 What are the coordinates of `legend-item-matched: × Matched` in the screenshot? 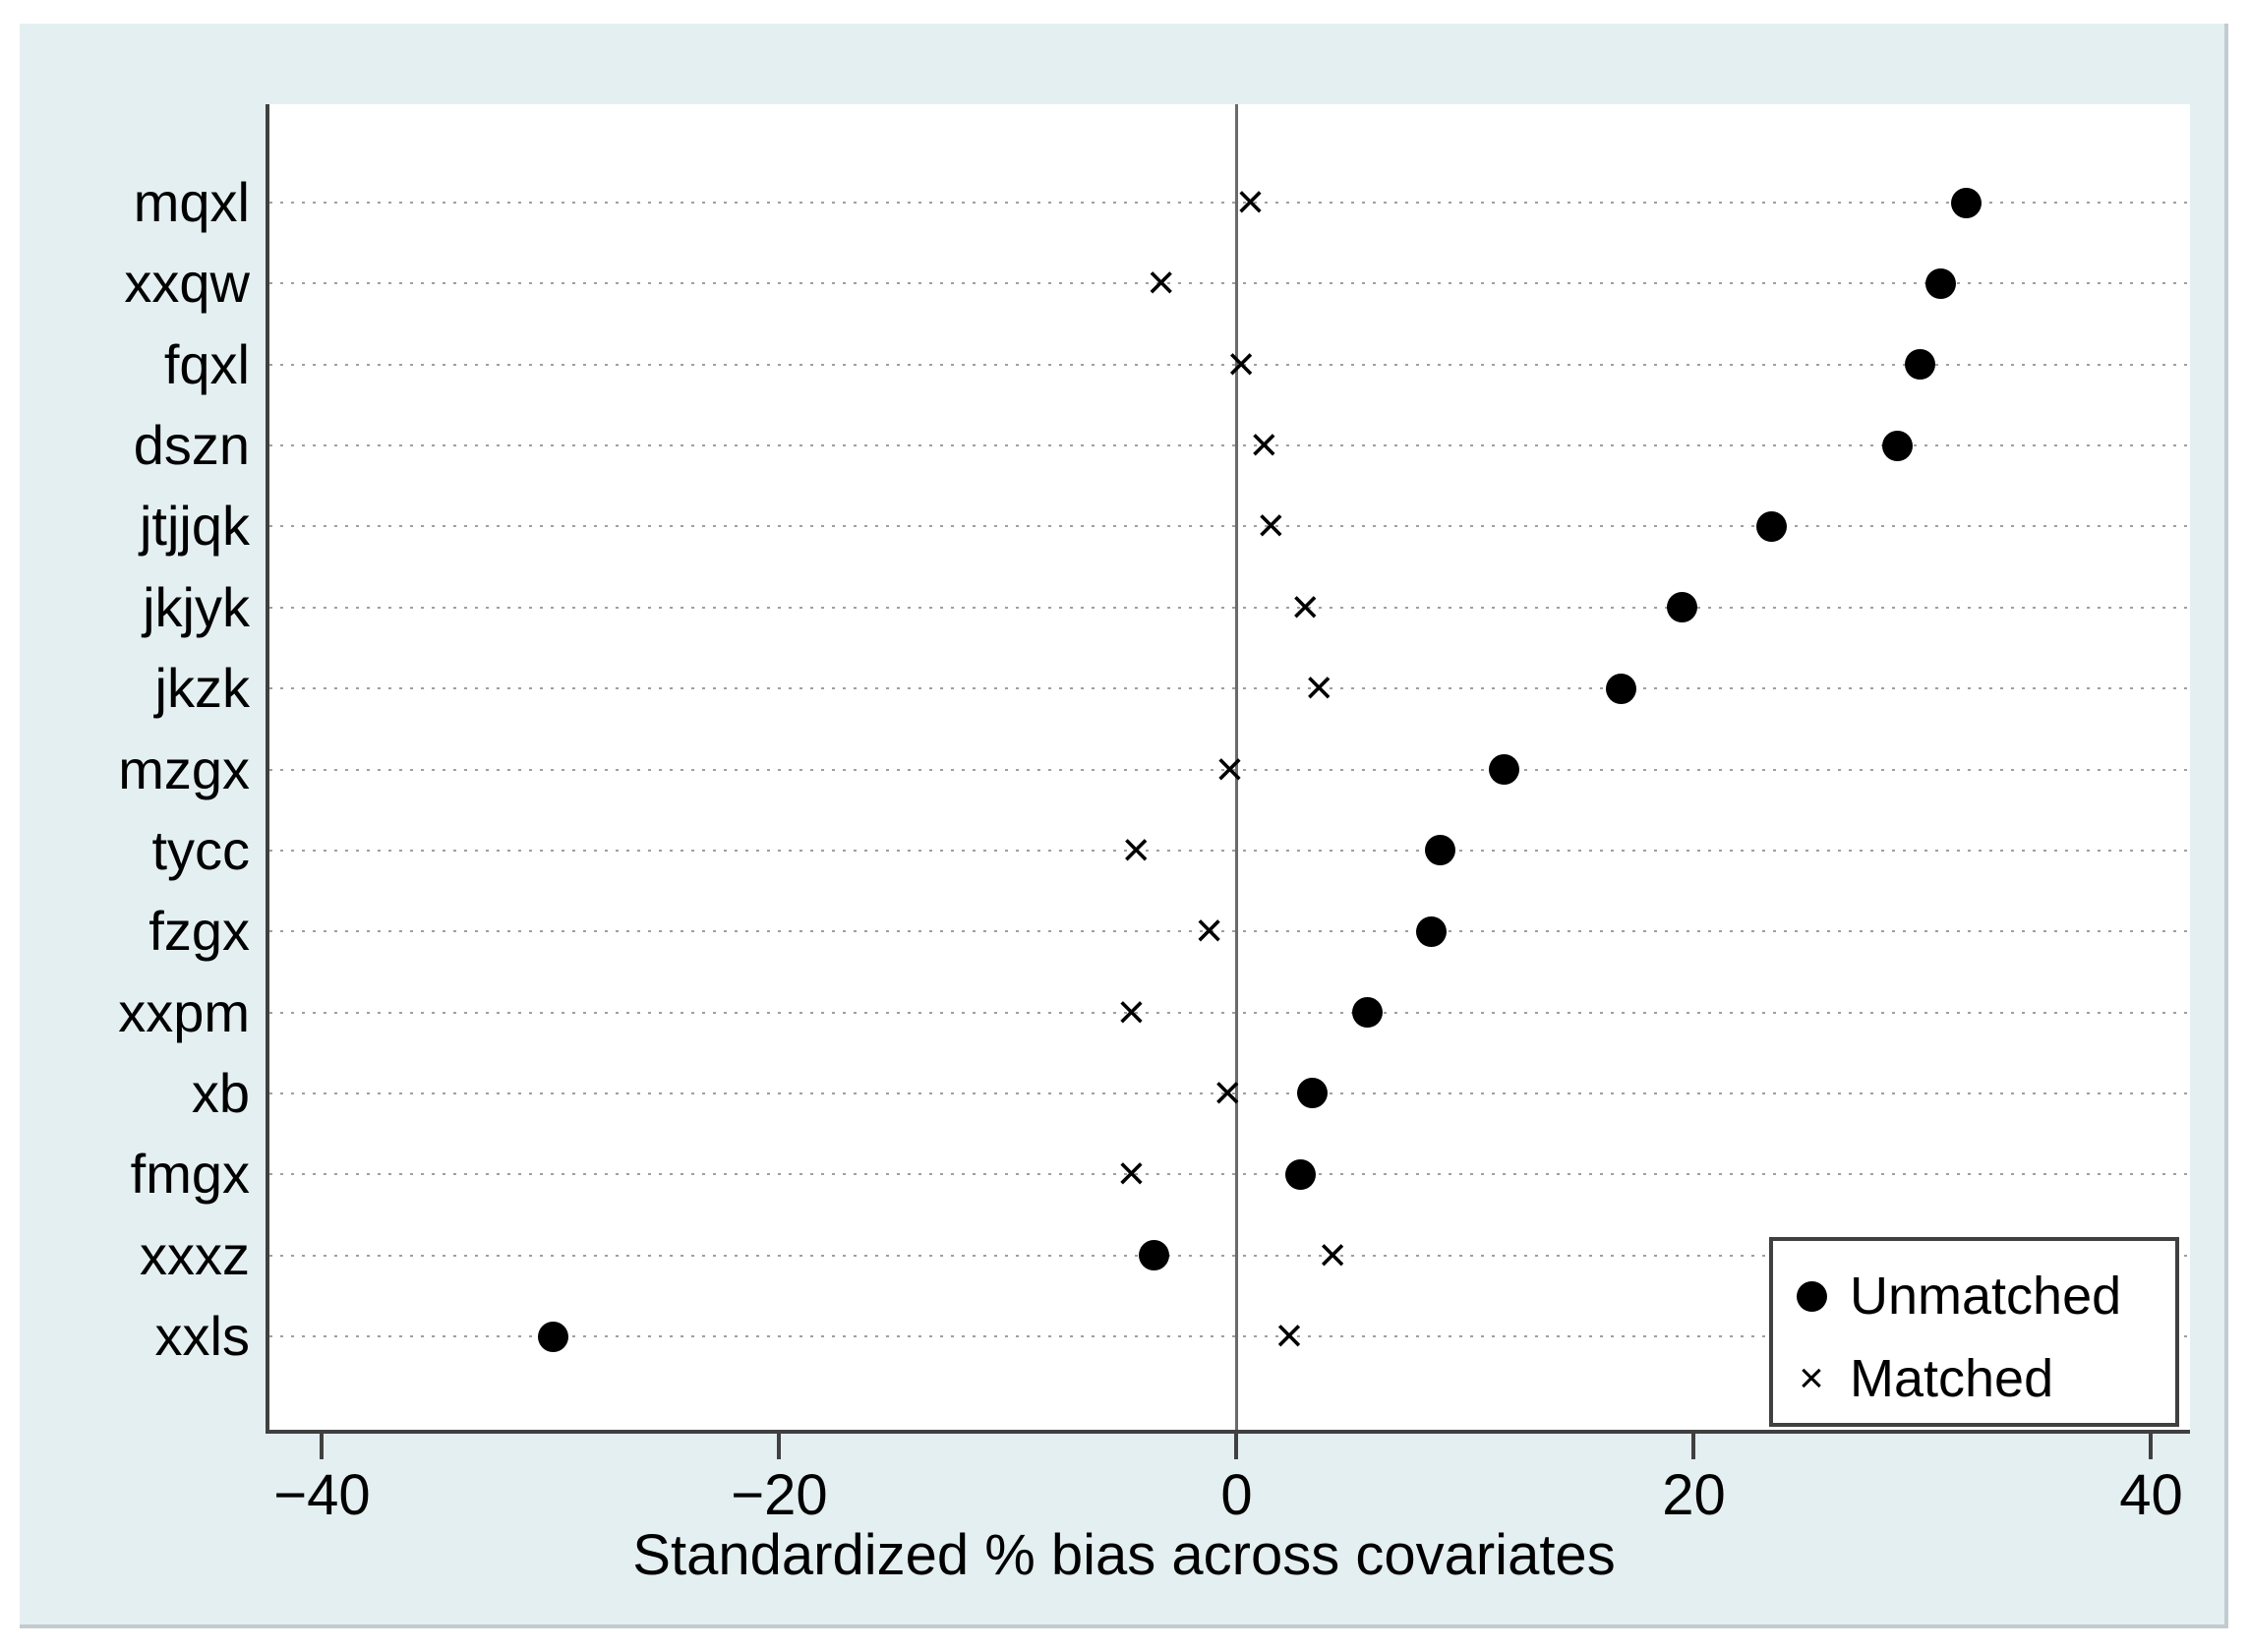 It's located at (1974, 1378).